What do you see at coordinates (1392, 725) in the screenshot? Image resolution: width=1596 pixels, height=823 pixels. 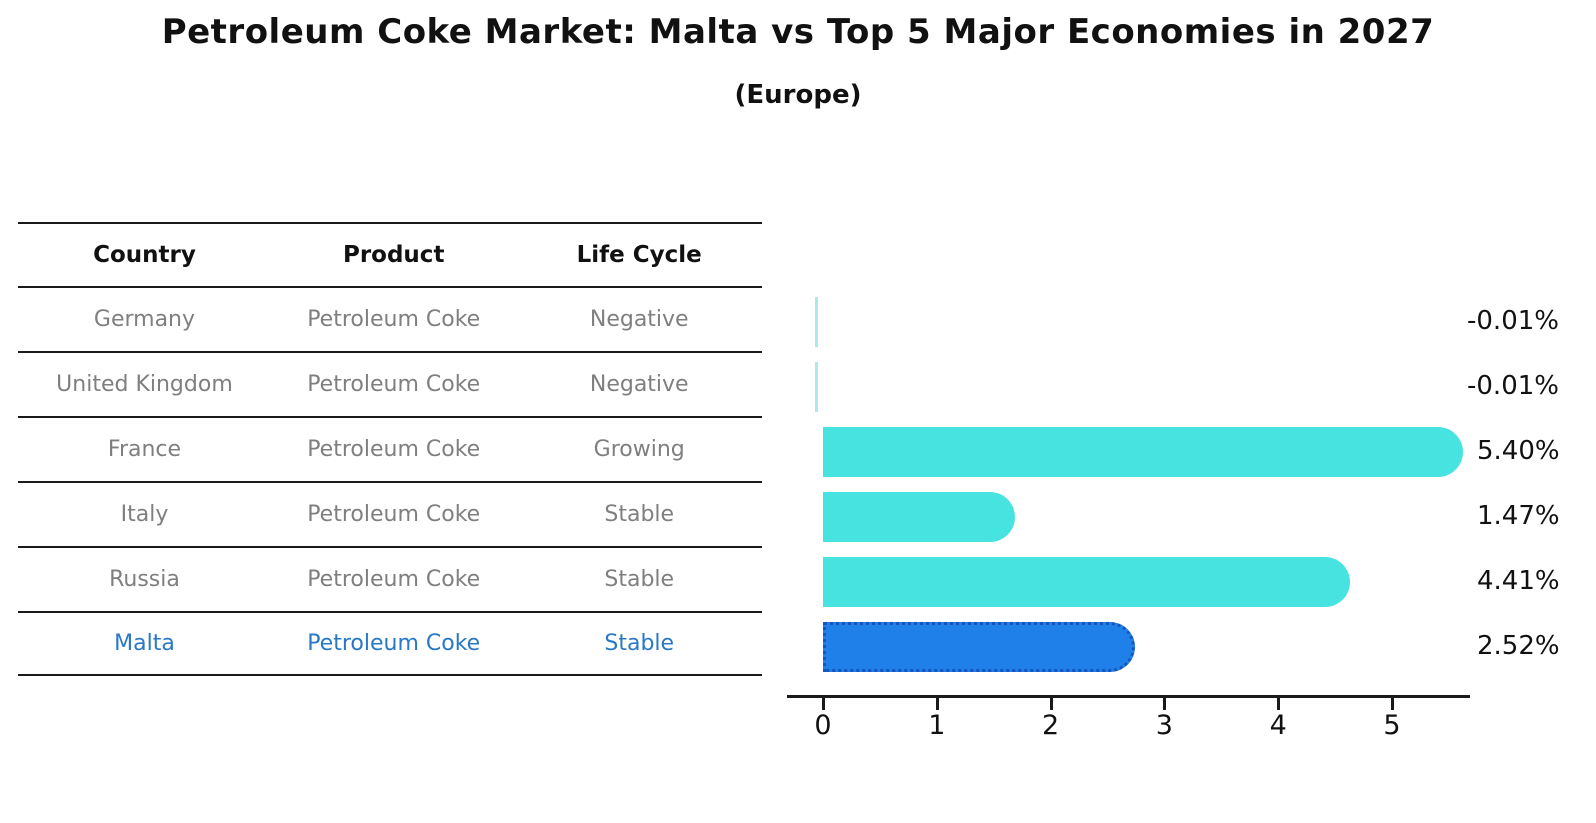 I see `x-axis-tick-label: 5` at bounding box center [1392, 725].